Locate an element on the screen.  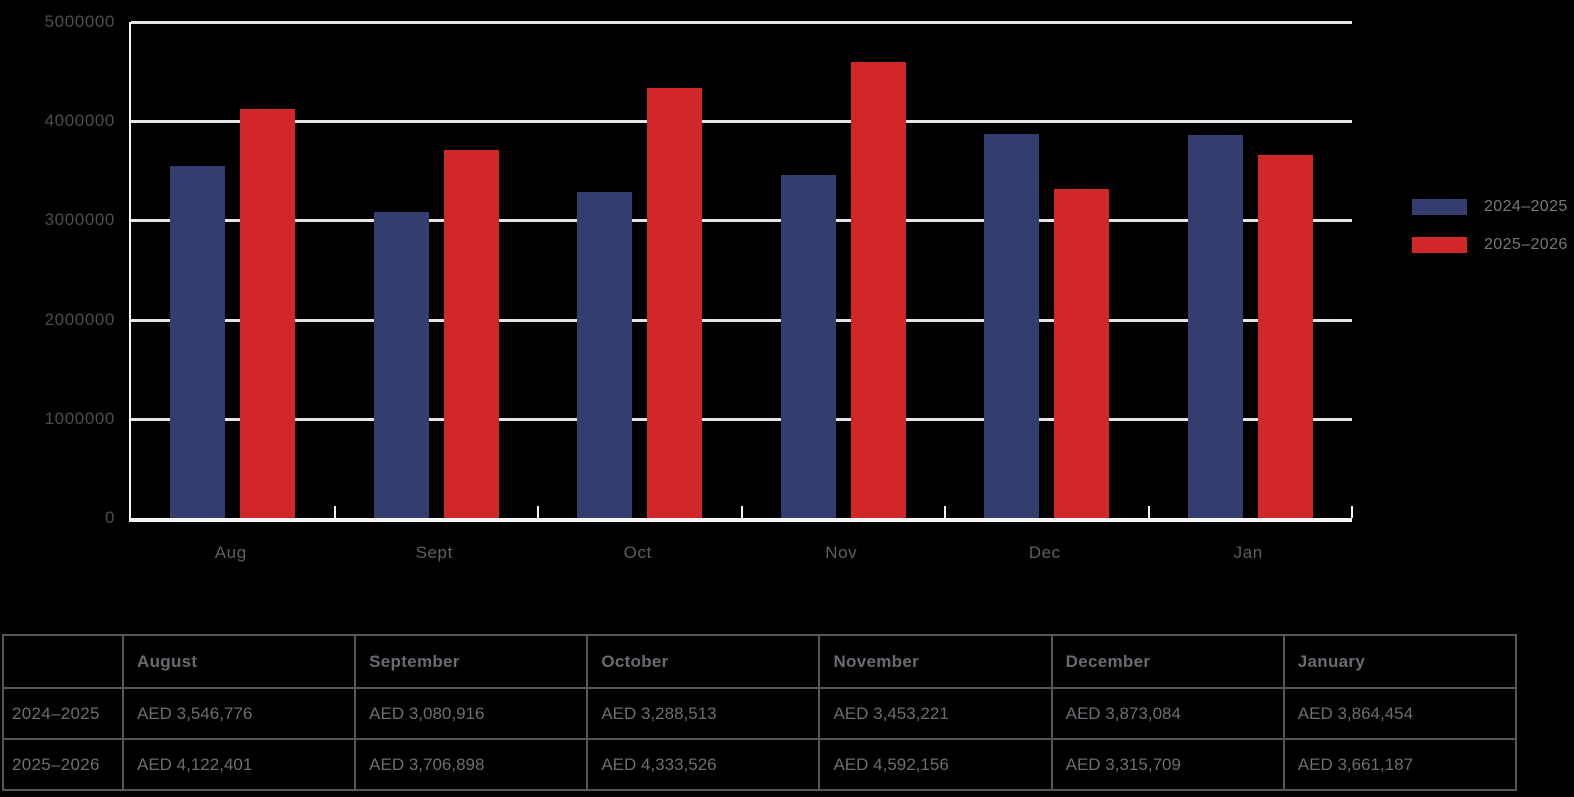
table-header-january: January is located at coordinates (1400, 661).